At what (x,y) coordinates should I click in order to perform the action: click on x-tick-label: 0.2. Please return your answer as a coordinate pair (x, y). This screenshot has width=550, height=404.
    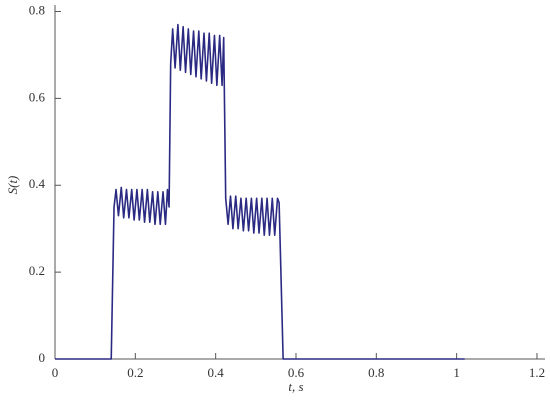
    Looking at the image, I should click on (135, 372).